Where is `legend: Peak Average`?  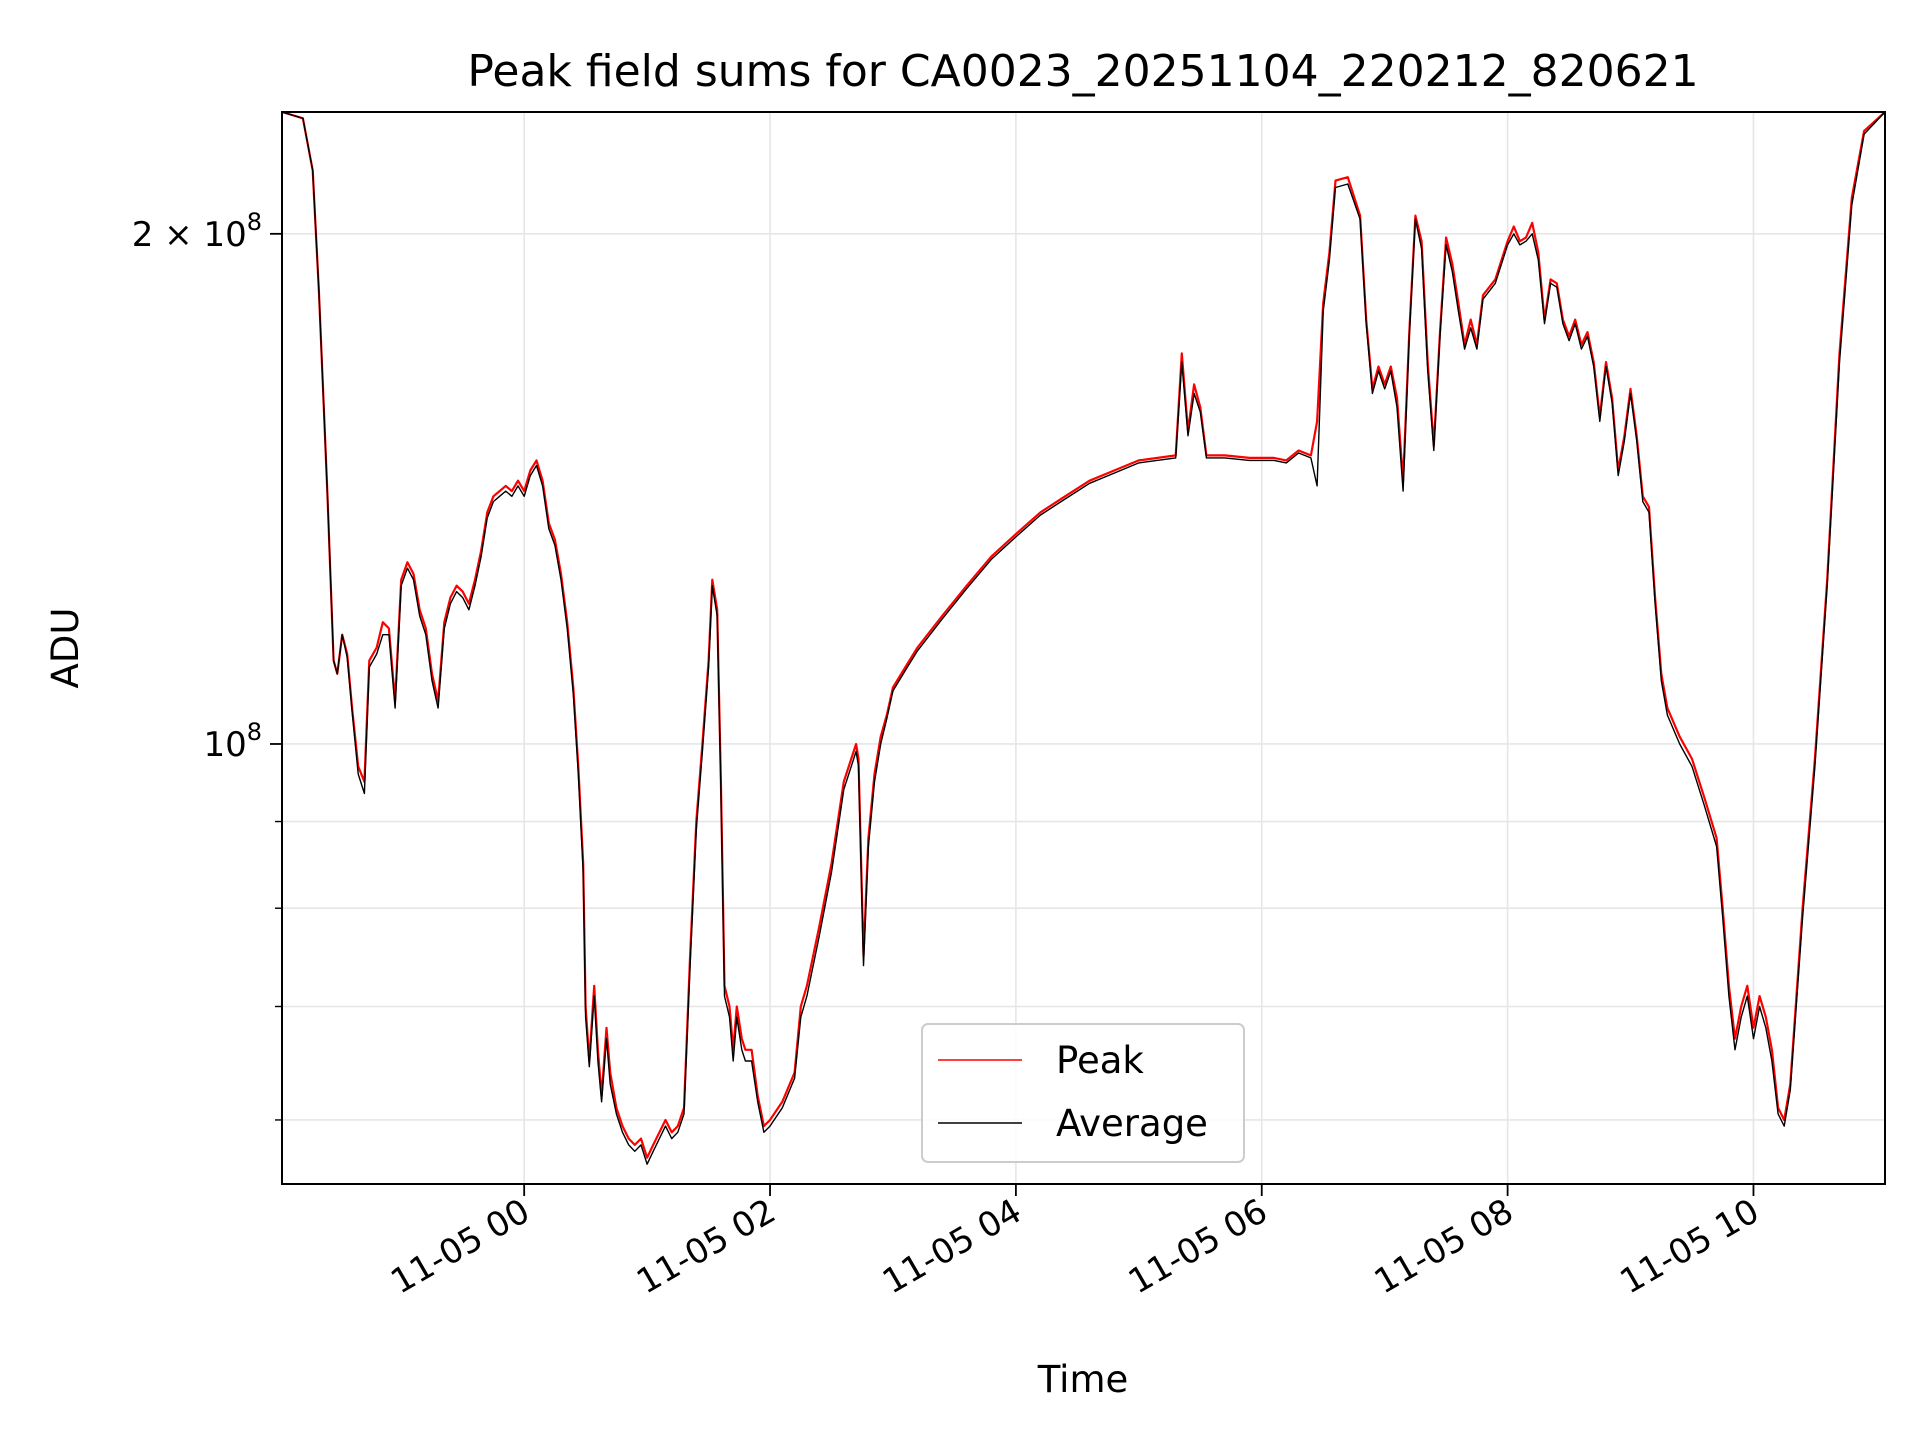
legend: Peak Average is located at coordinates (1083, 1093).